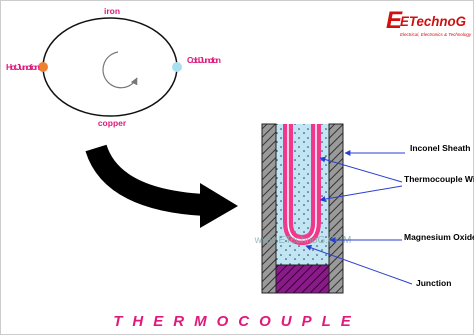 This screenshot has height=335, width=474. Describe the element at coordinates (436, 34) in the screenshot. I see `logo-tagline: Electrical, Electronics & Technology` at that location.